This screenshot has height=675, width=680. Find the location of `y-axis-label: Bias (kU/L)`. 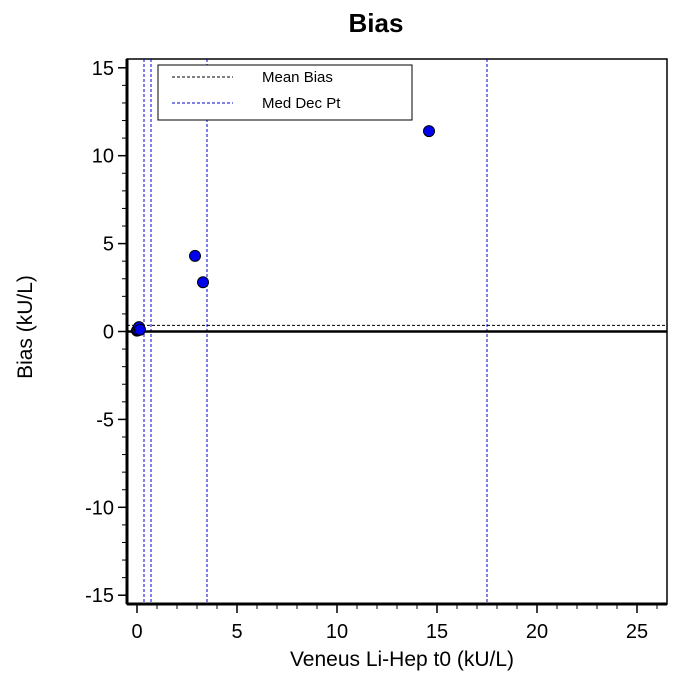

y-axis-label: Bias (kU/L) is located at coordinates (25, 327).